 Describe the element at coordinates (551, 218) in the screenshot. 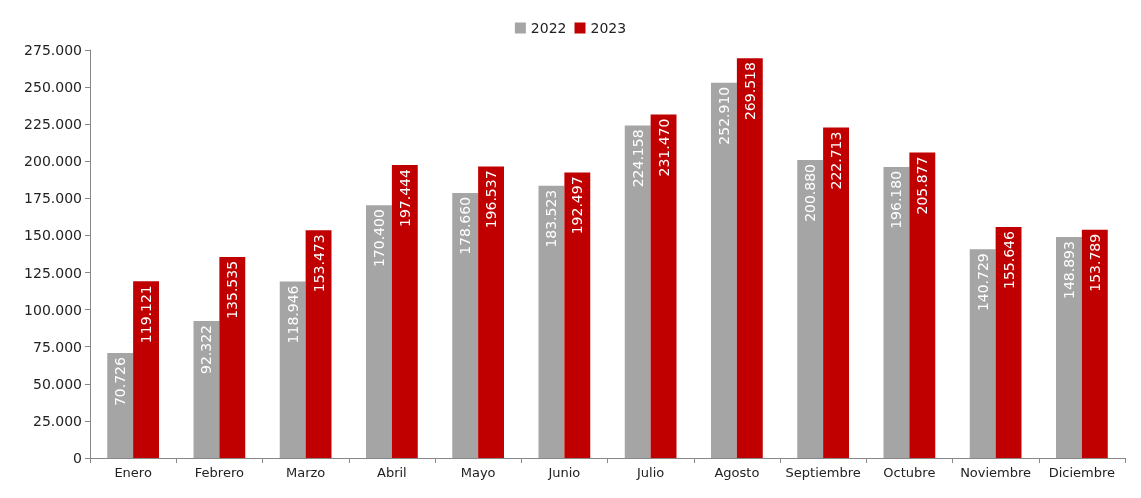

I see `data-label: 183.523` at that location.